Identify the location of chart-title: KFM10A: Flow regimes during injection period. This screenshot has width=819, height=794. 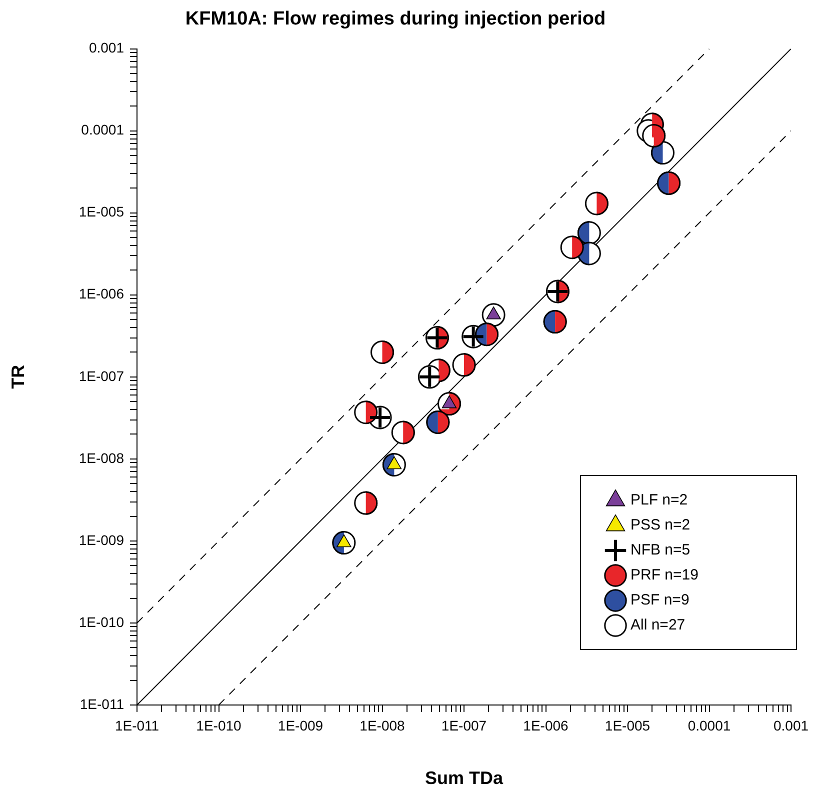
(395, 19).